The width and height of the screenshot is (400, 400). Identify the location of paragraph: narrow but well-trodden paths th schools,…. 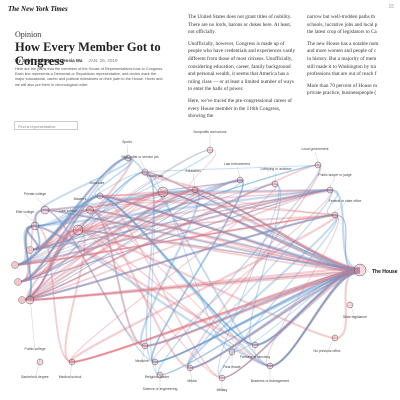
(353, 25).